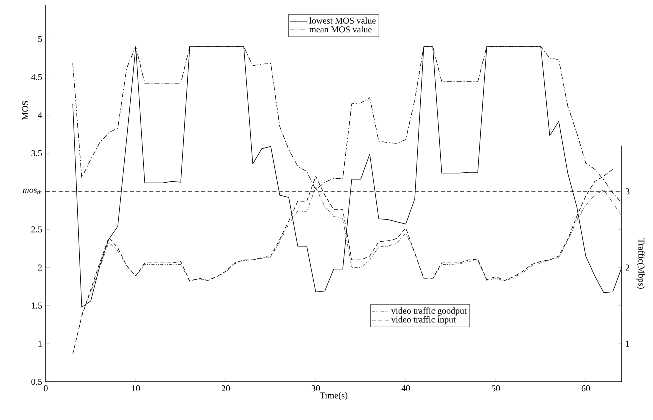 This screenshot has width=653, height=420. What do you see at coordinates (641, 263) in the screenshot?
I see `y2-axis-title: Traffic(Mbps)` at bounding box center [641, 263].